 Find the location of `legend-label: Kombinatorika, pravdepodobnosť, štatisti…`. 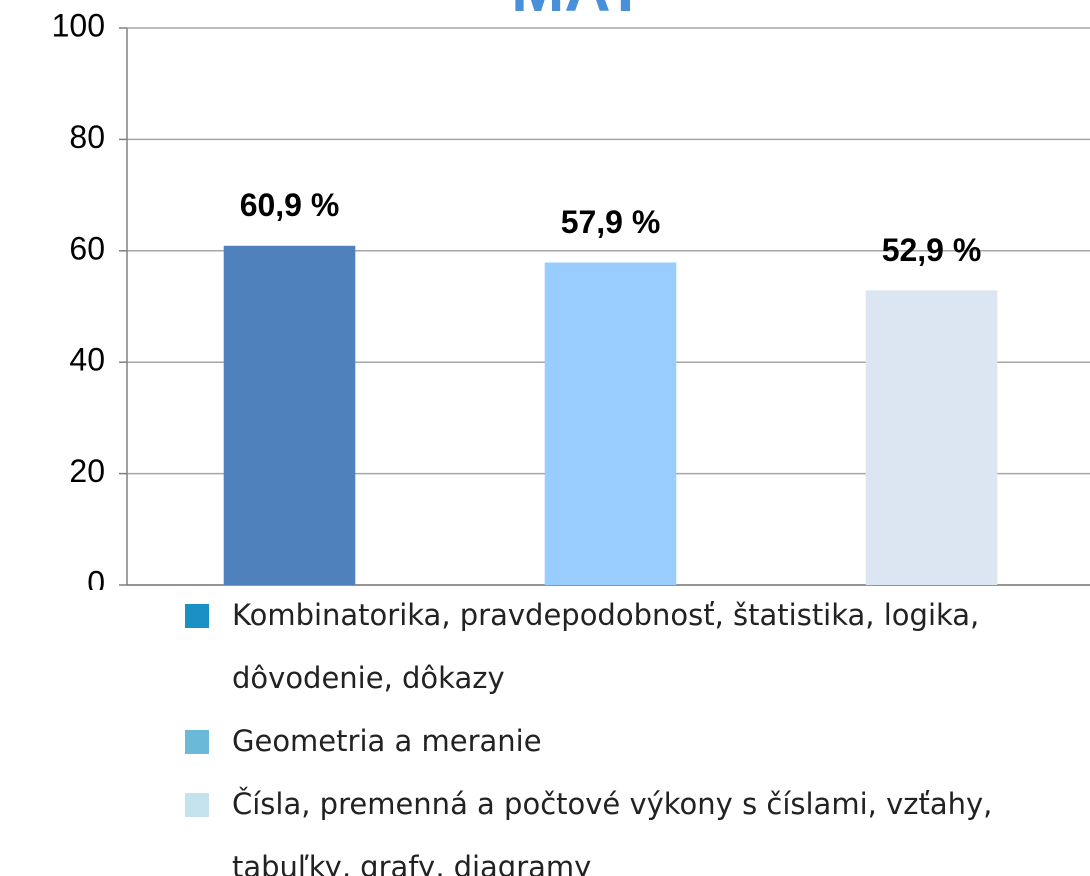

legend-label: Kombinatorika, pravdepodobnosť, štatisti… is located at coordinates (606, 646).